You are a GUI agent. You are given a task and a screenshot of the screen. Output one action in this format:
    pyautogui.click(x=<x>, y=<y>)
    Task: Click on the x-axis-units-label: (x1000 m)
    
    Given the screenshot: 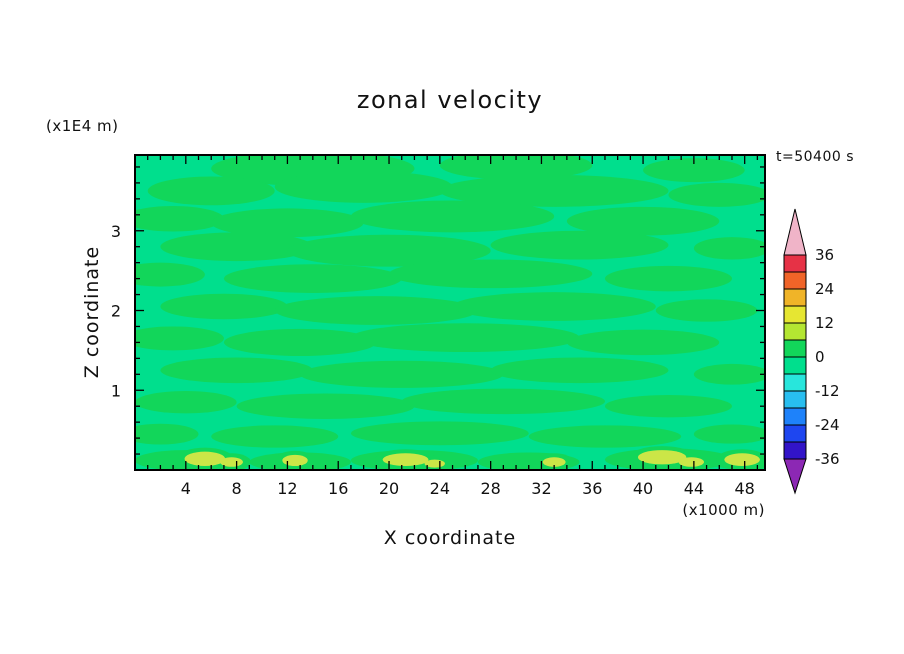 What is the action you would take?
    pyautogui.click(x=723, y=510)
    